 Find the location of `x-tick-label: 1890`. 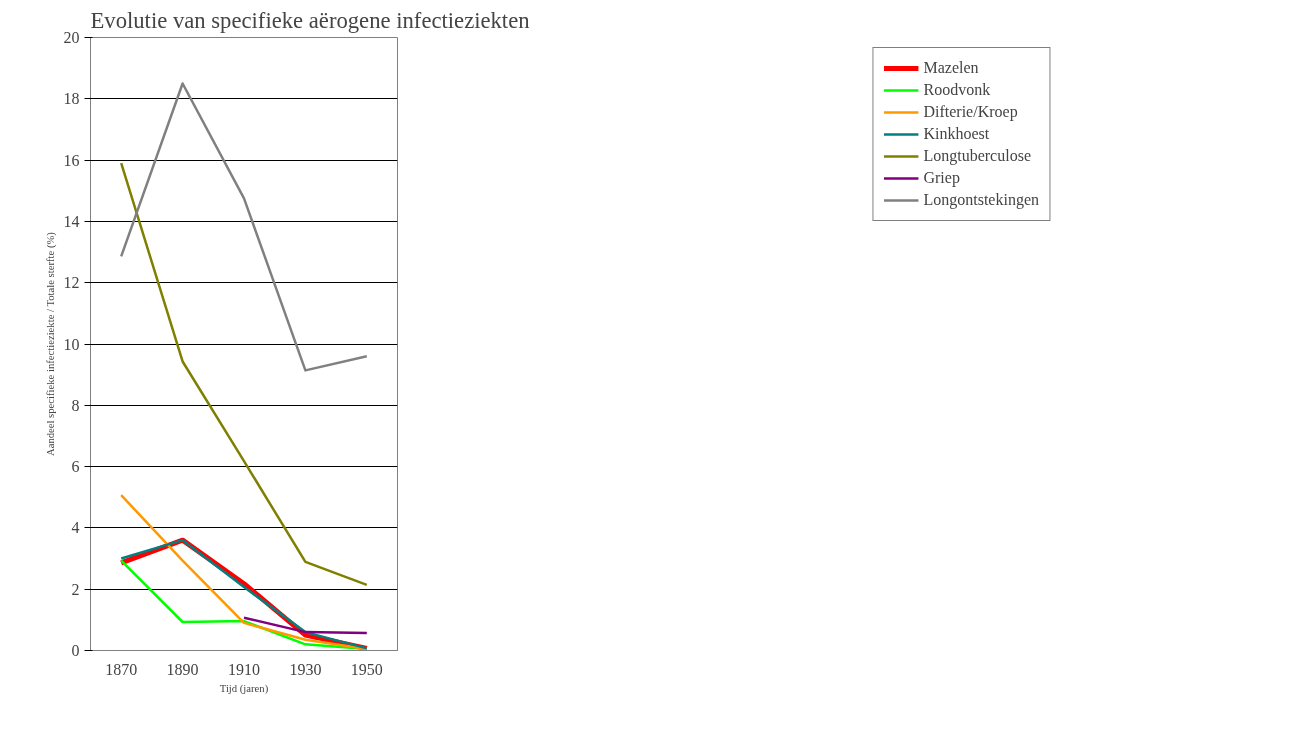

x-tick-label: 1890 is located at coordinates (182, 669).